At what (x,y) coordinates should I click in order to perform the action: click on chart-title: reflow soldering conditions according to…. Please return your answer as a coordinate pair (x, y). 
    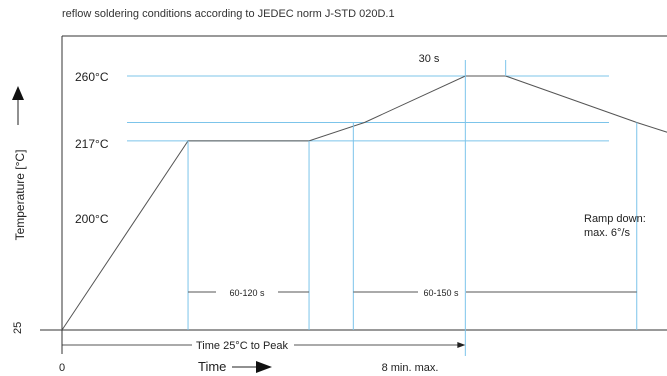
    Looking at the image, I should click on (228, 14).